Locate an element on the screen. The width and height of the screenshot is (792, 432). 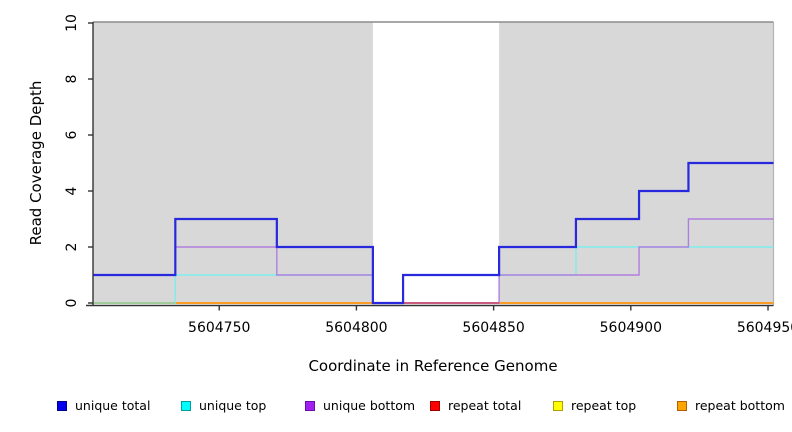
legend-item-repeat-total: repeat total is located at coordinates (476, 405).